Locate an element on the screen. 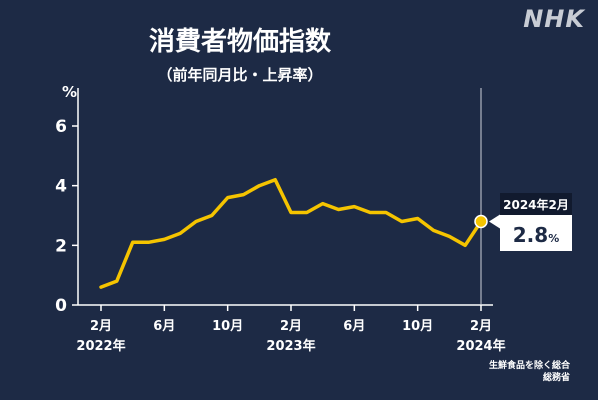  callout-value: 2.8 is located at coordinates (530, 235).